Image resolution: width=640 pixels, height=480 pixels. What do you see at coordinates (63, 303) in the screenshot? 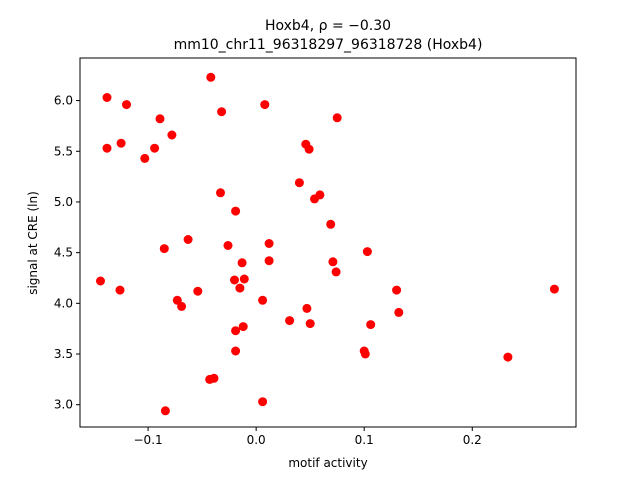
I see `y-tick-label-2: 4.0` at bounding box center [63, 303].